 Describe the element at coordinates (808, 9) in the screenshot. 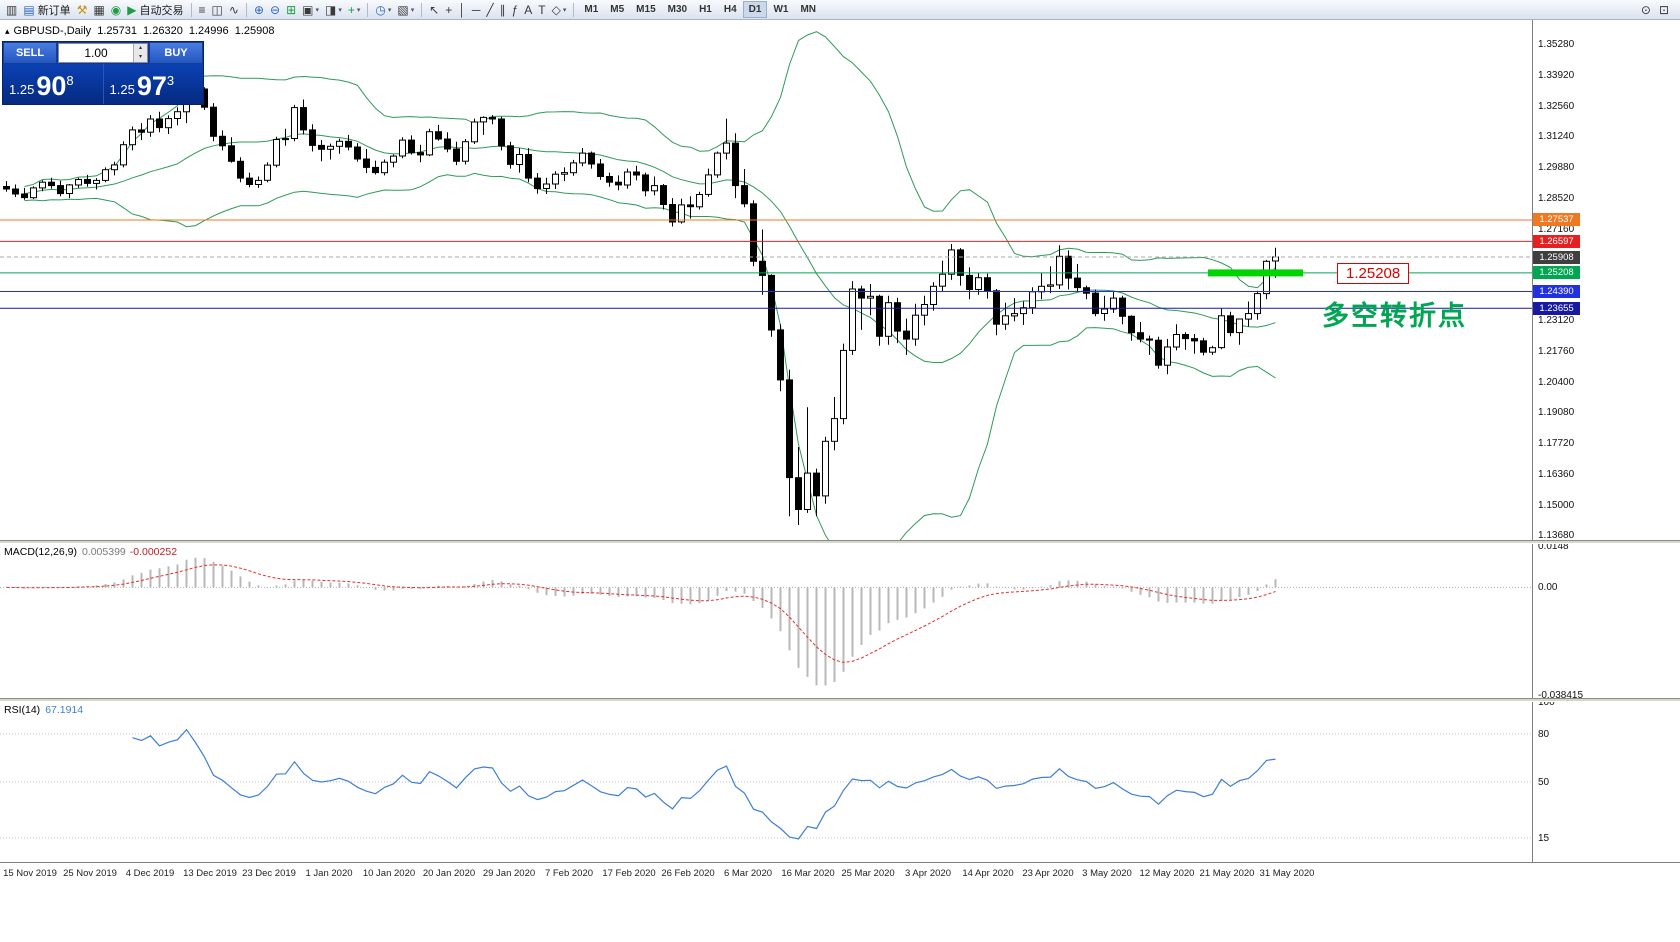

I see `timeframe-mn: MN` at that location.